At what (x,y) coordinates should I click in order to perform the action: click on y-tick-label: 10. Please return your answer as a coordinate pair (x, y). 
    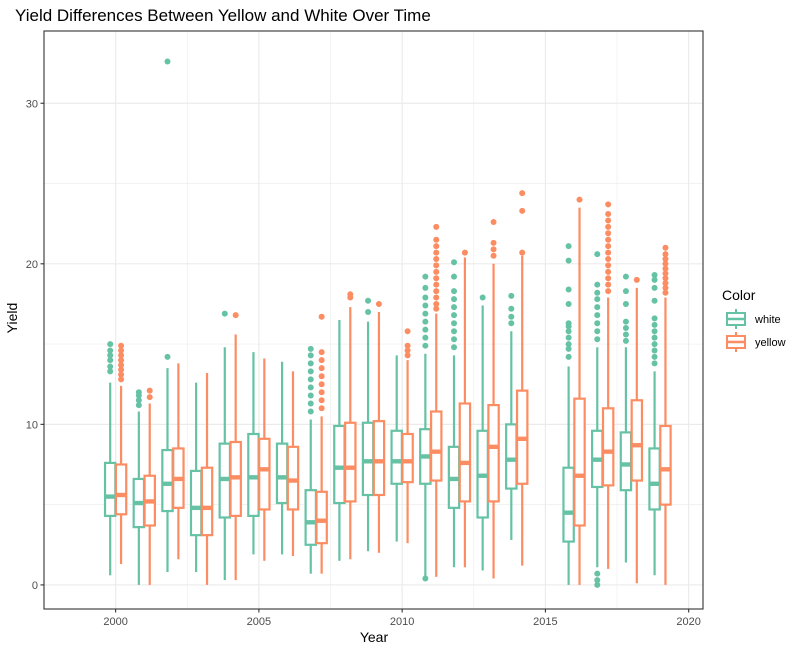
    Looking at the image, I should click on (32, 425).